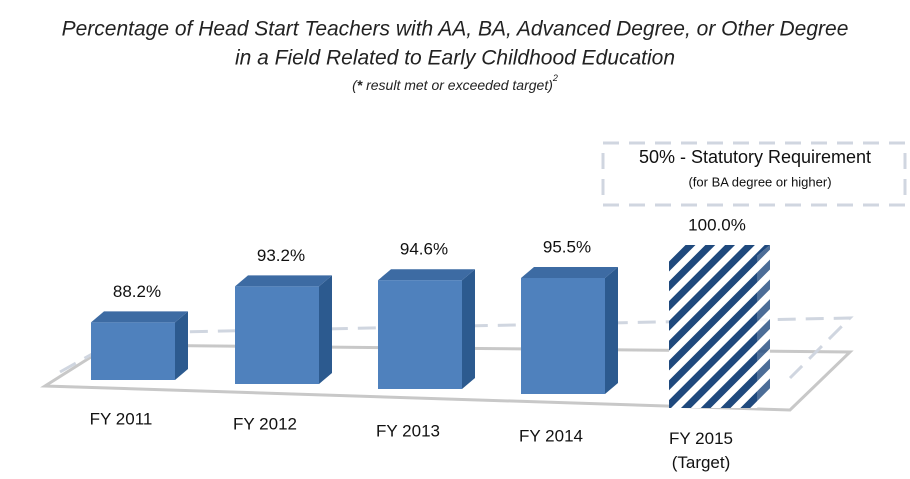 The height and width of the screenshot is (479, 910). Describe the element at coordinates (281, 255) in the screenshot. I see `data-label: 93.2%` at that location.